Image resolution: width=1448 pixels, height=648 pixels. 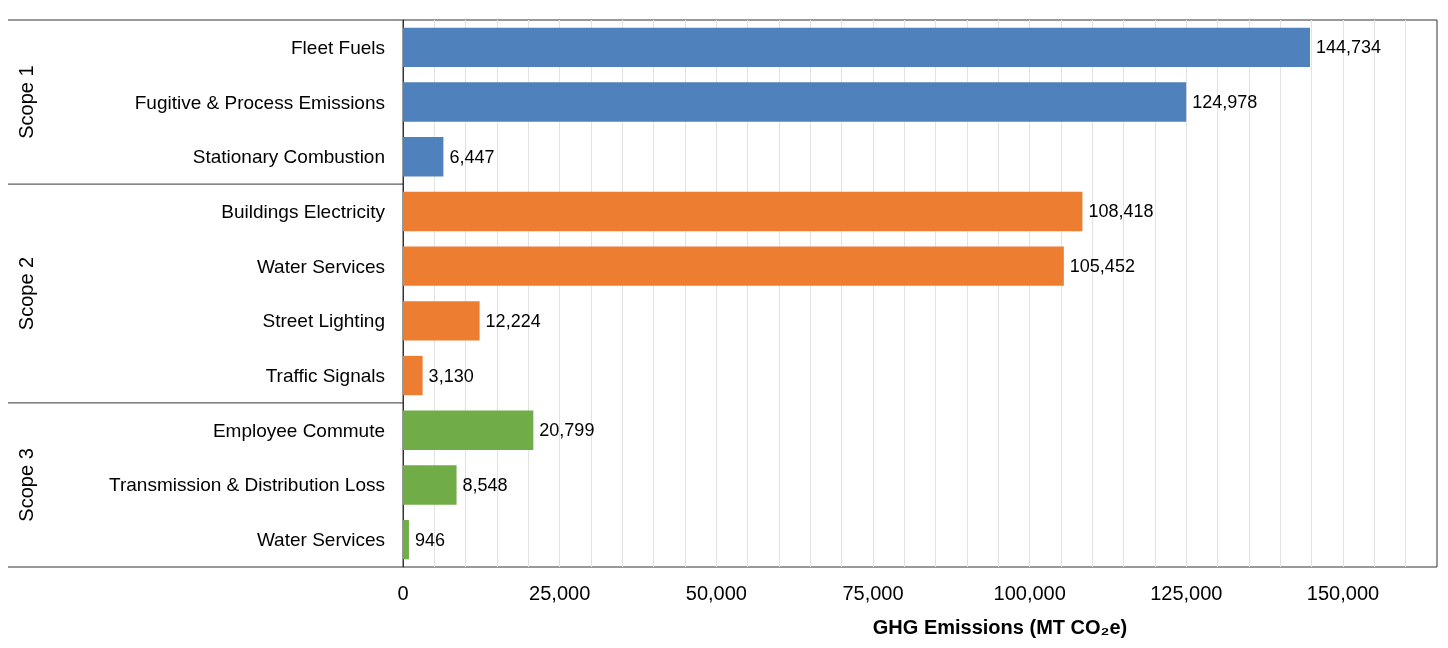 What do you see at coordinates (873, 593) in the screenshot?
I see `x-tick-label: 75,000` at bounding box center [873, 593].